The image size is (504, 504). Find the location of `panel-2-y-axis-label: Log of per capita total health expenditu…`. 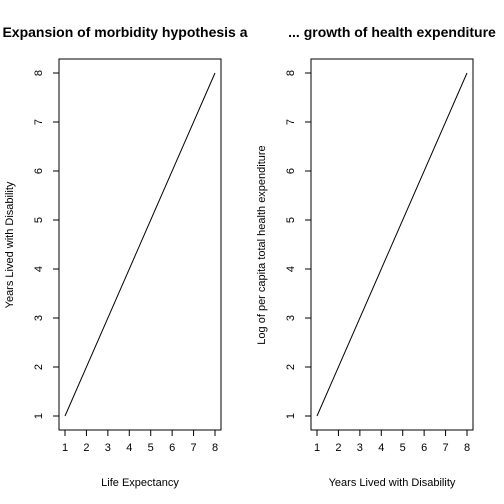

panel-2-y-axis-label: Log of per capita total health expenditu… is located at coordinates (262, 244).